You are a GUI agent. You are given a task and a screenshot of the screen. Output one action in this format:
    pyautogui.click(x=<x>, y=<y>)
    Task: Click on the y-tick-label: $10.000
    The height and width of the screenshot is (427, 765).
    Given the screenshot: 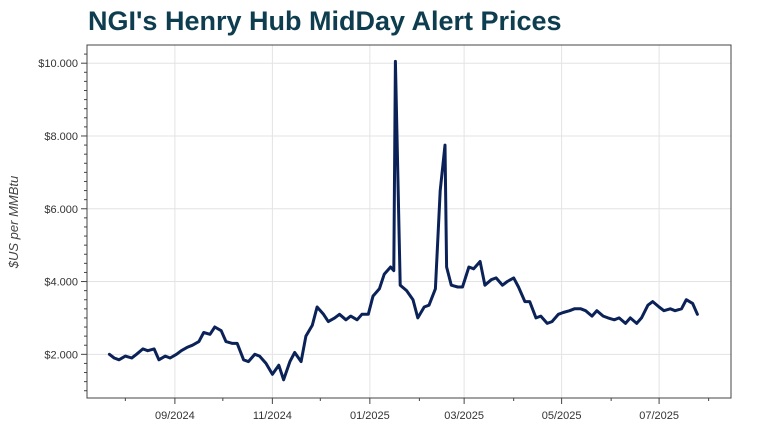 What is the action you would take?
    pyautogui.click(x=58, y=64)
    